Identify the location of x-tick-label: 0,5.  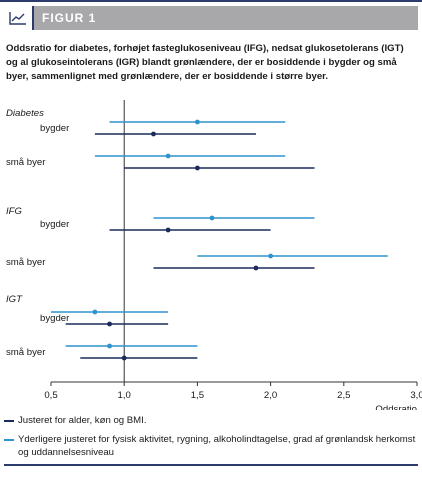
(50, 395).